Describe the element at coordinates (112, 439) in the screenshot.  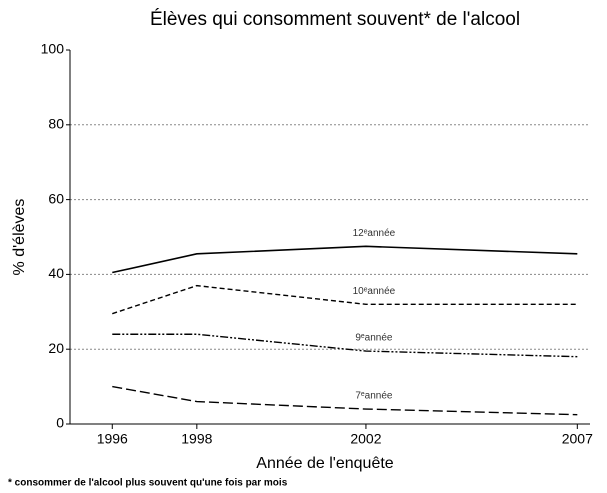
I see `x-tick-label: 1996` at that location.